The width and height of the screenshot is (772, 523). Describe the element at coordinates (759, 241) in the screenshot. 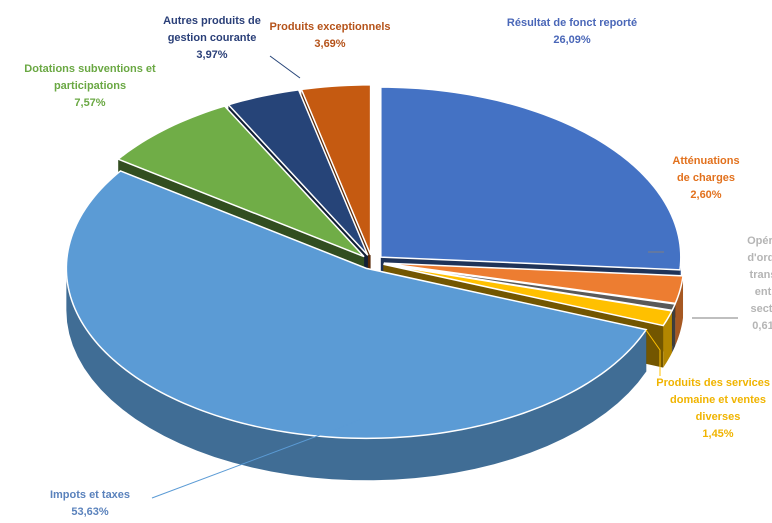

I see `data-label-name: Opéra` at that location.